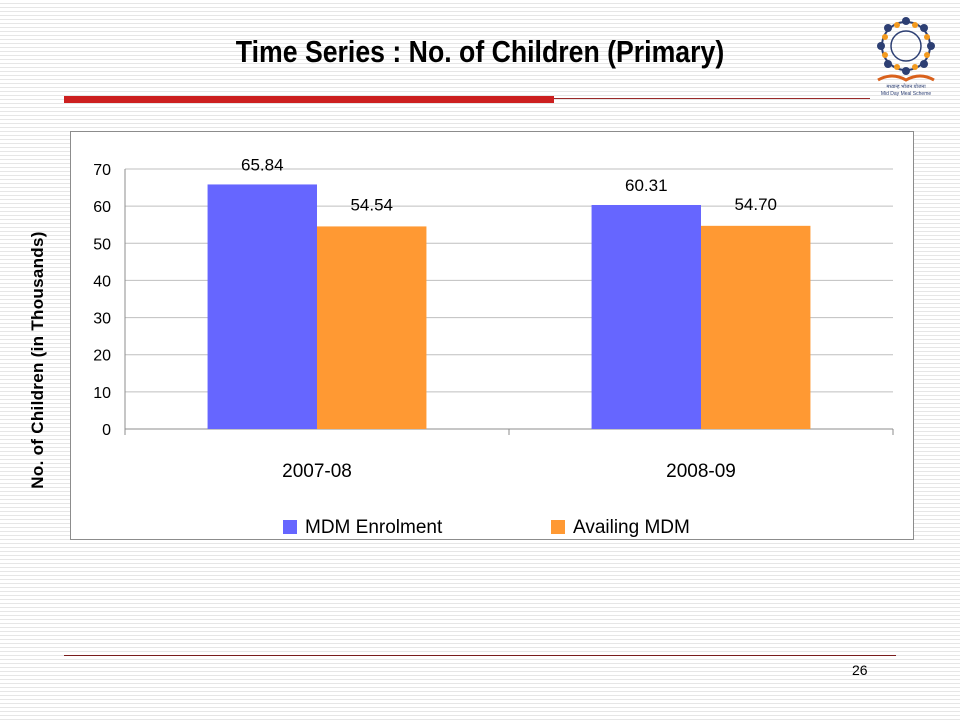 This screenshot has height=720, width=960. Describe the element at coordinates (37, 360) in the screenshot. I see `y-axis-label: No. of Children (in Thousands)` at that location.